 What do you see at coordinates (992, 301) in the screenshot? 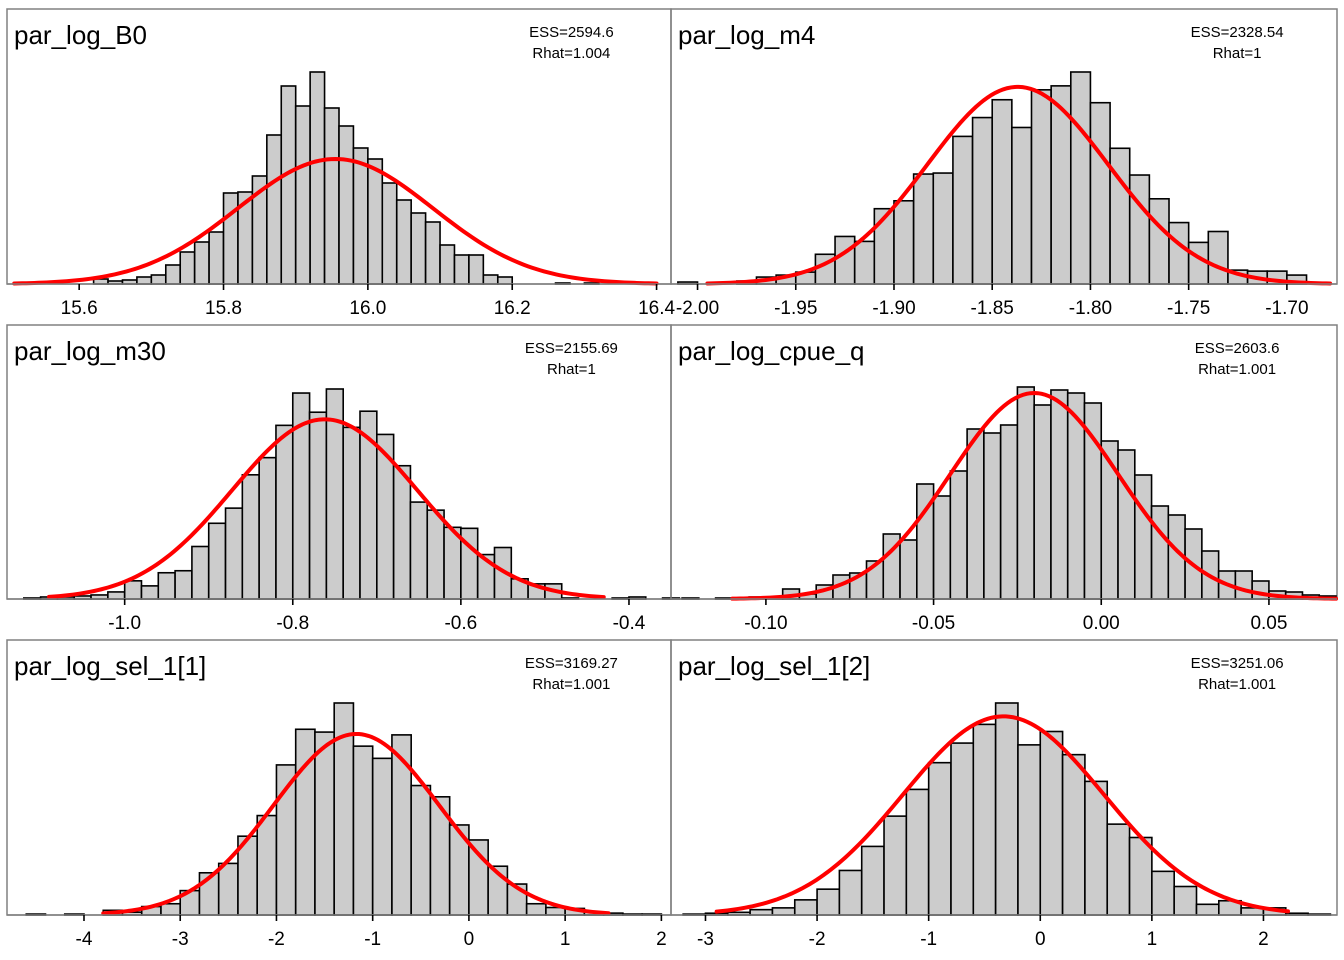
I see `x-axis-ticks: -2.00 -1.95 -1.90 -1.85 -1.80 -1.75 -1.70` at bounding box center [992, 301].